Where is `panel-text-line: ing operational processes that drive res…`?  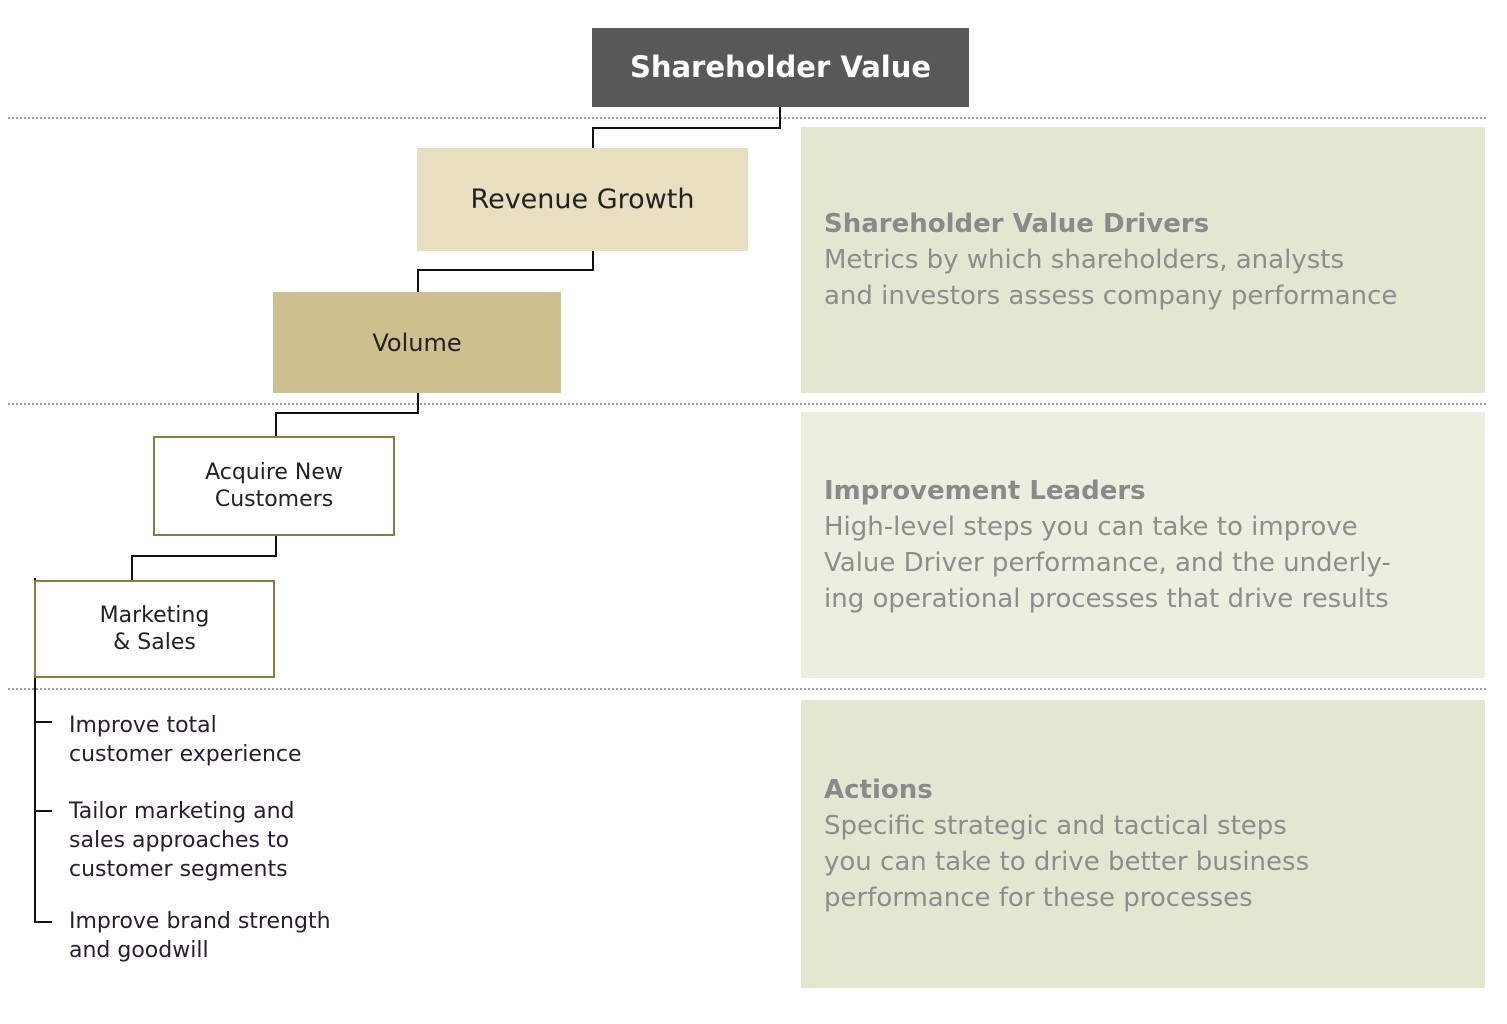 panel-text-line: ing operational processes that drive res… is located at coordinates (1106, 599).